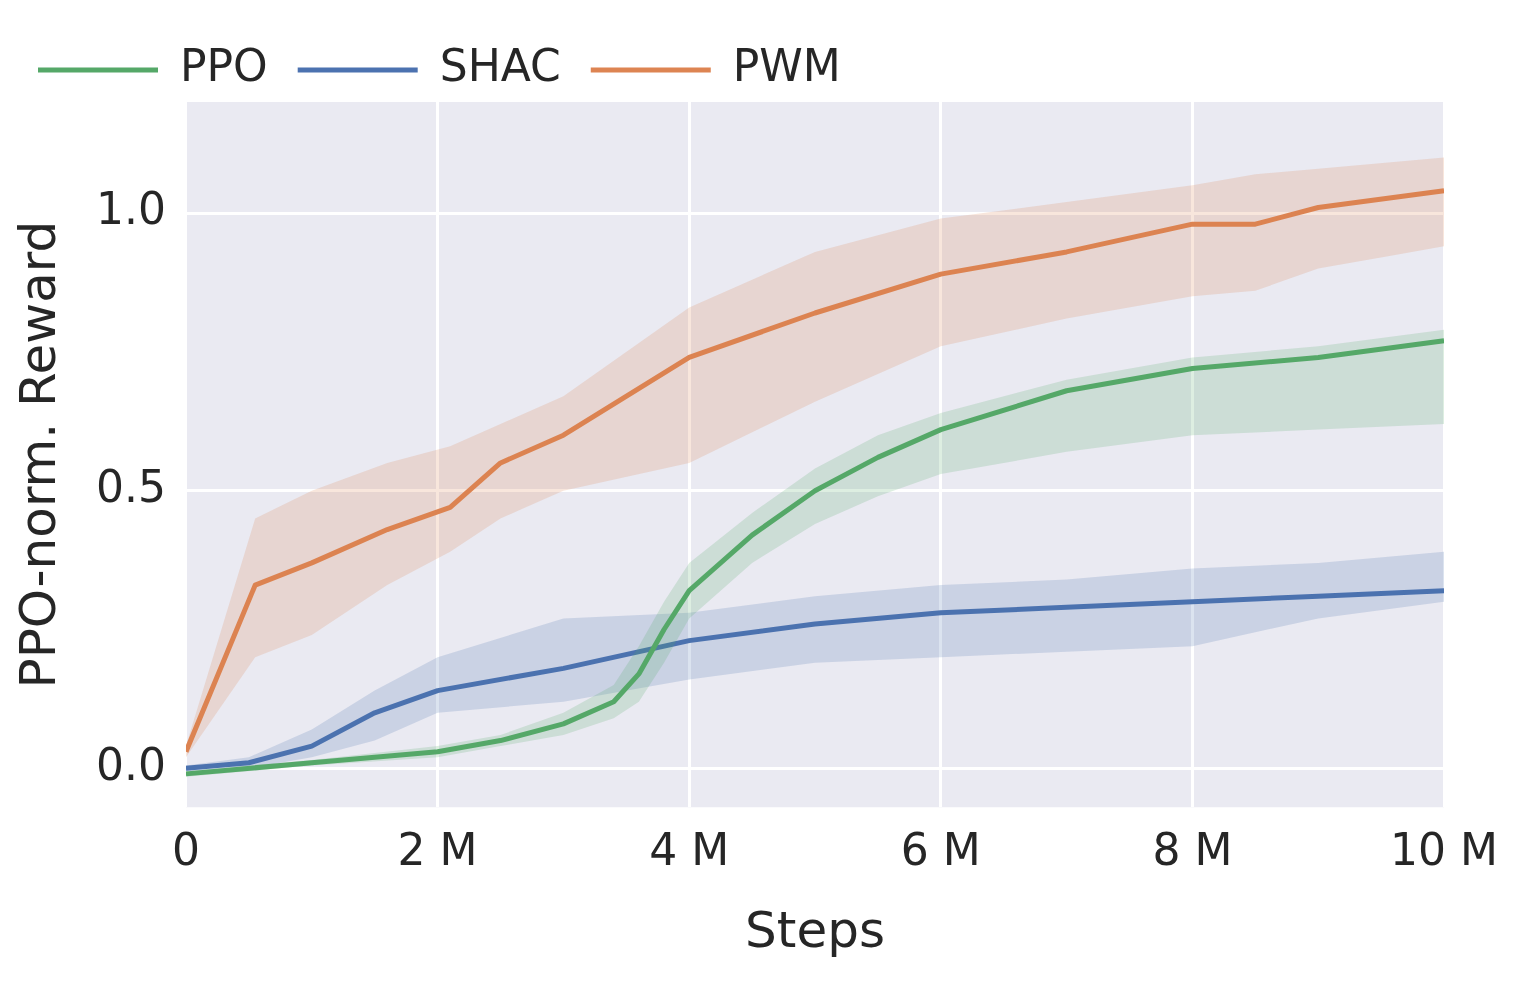 Image resolution: width=1537 pixels, height=984 pixels. Describe the element at coordinates (689, 850) in the screenshot. I see `x-tick-label: 4 M` at that location.